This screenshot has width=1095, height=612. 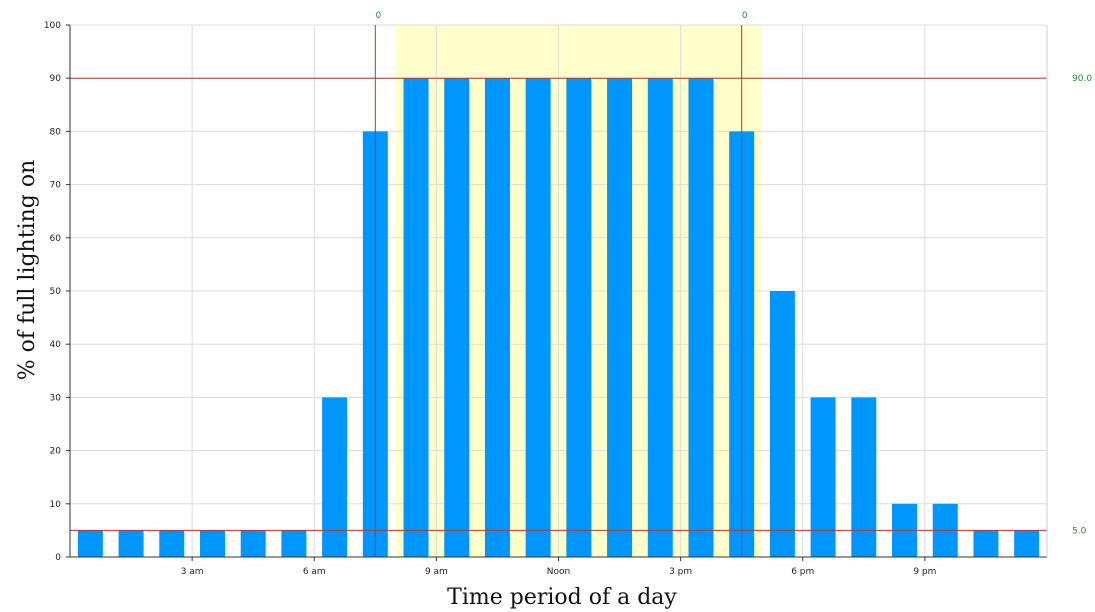 What do you see at coordinates (56, 345) in the screenshot?
I see `y-tick-label: 40` at bounding box center [56, 345].